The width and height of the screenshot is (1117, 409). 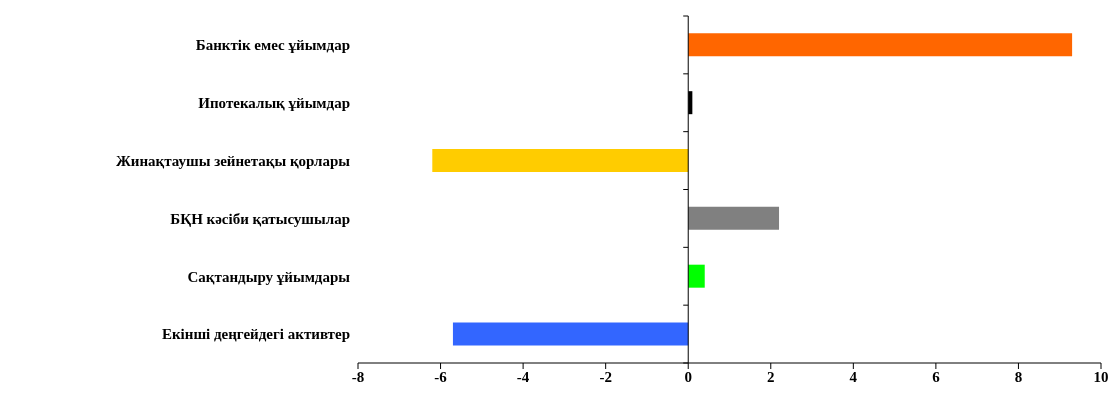 I want to click on y-tick-label: БҚН кәсіби қатысушылар, so click(x=260, y=218).